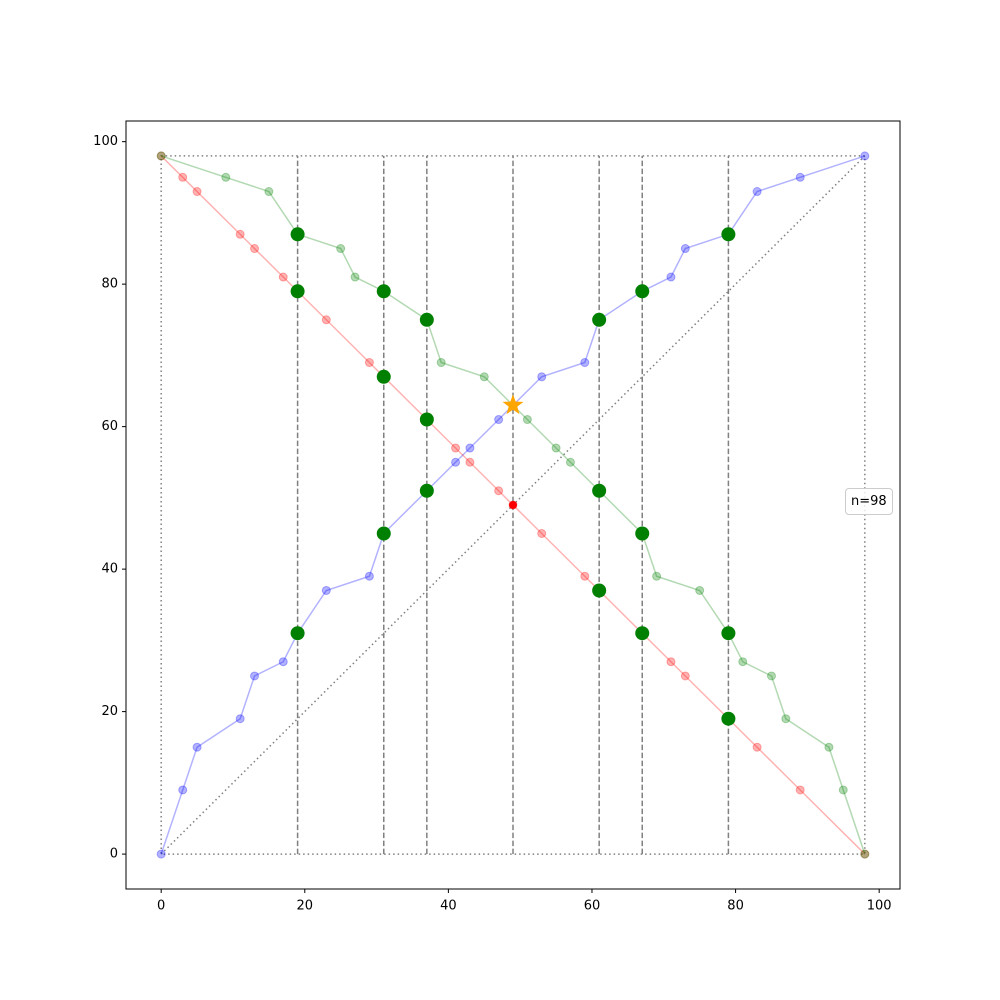 This screenshot has height=1000, width=1000. I want to click on y-tick-label: 100, so click(105, 141).